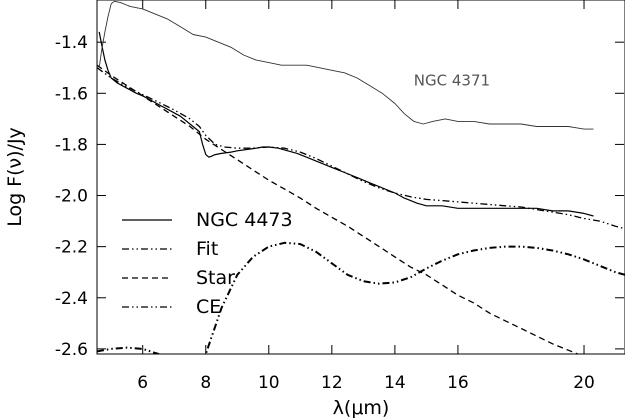  Describe the element at coordinates (395, 383) in the screenshot. I see `x-tick-label: 14` at that location.